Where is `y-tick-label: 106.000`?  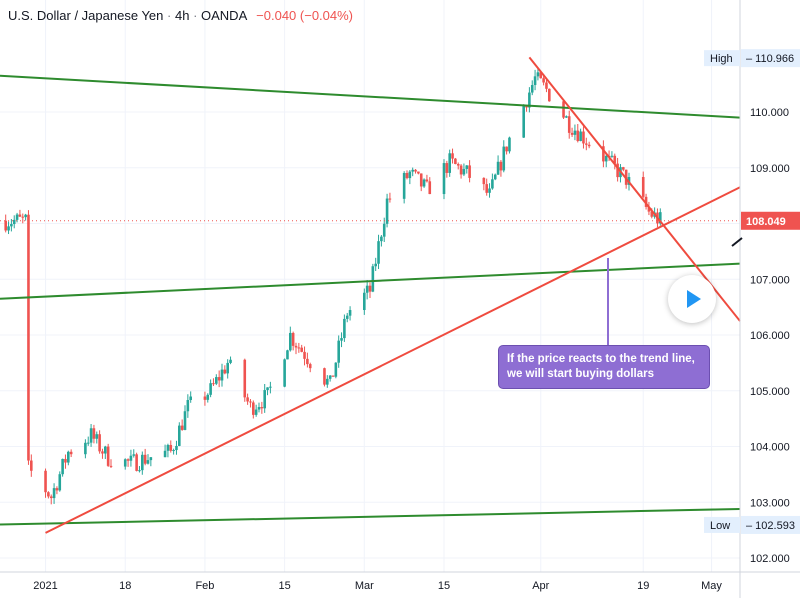 y-tick-label: 106.000 is located at coordinates (770, 336).